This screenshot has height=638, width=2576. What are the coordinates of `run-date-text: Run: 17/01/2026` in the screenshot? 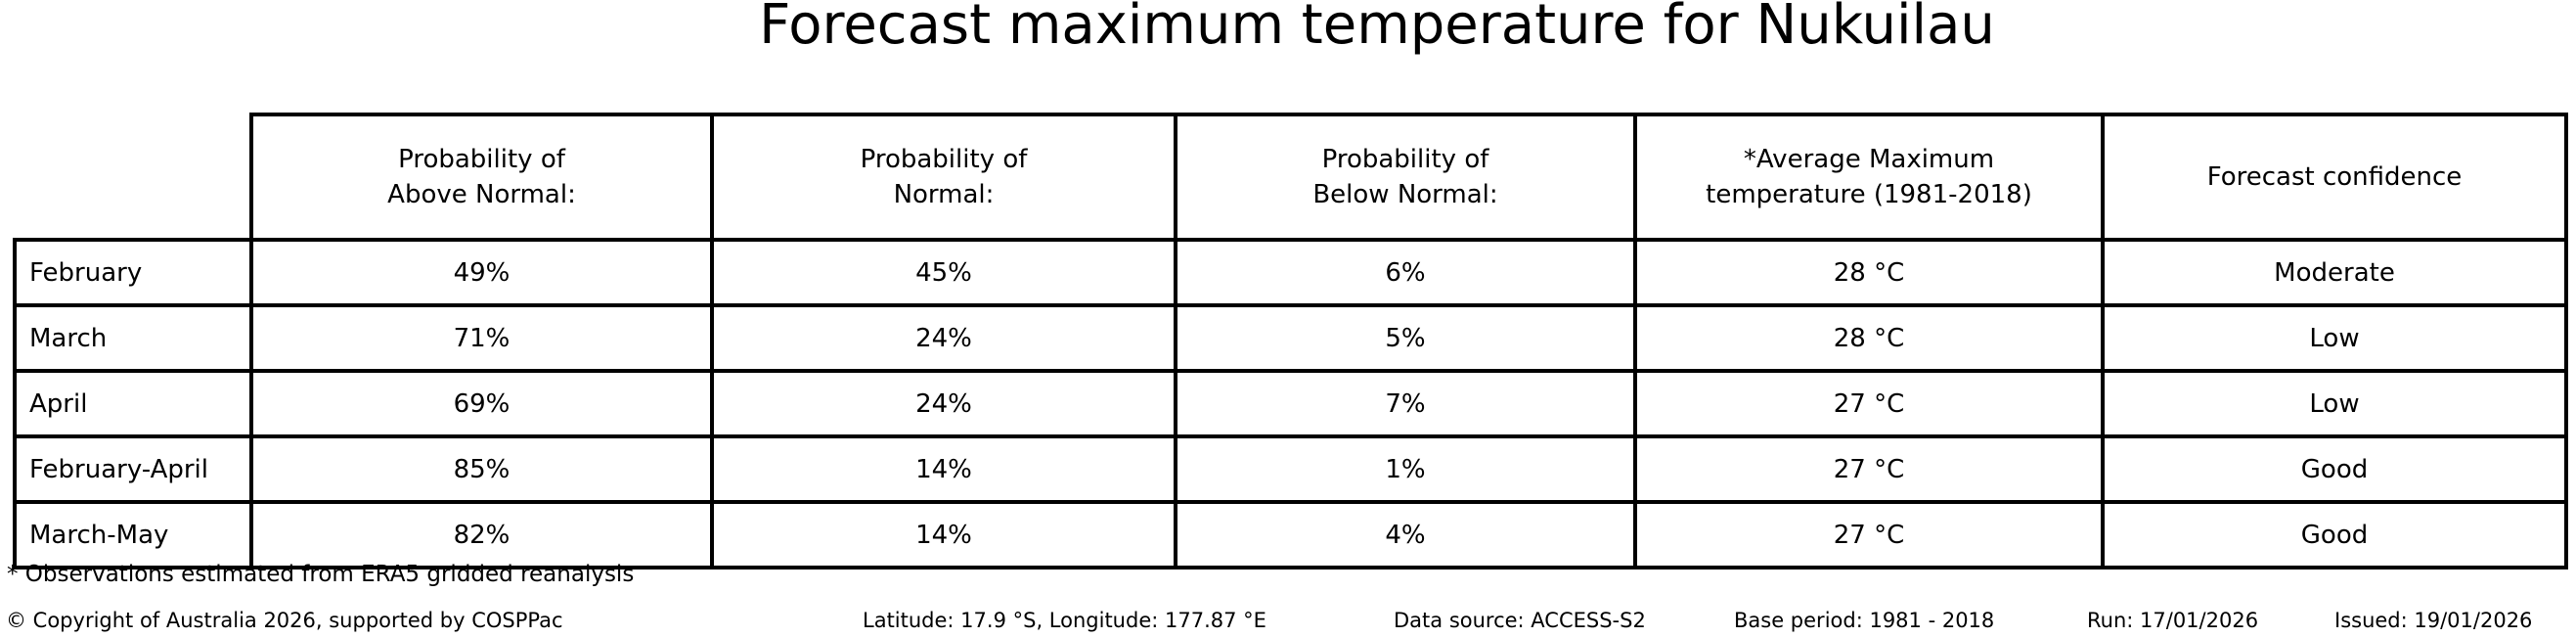 It's located at (2173, 620).